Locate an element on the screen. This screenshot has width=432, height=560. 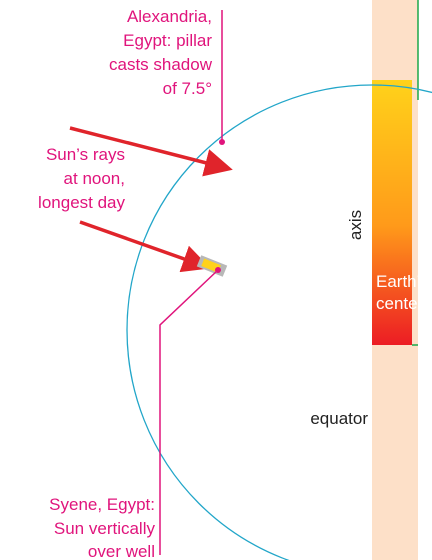
center-label: center is located at coordinates (400, 303).